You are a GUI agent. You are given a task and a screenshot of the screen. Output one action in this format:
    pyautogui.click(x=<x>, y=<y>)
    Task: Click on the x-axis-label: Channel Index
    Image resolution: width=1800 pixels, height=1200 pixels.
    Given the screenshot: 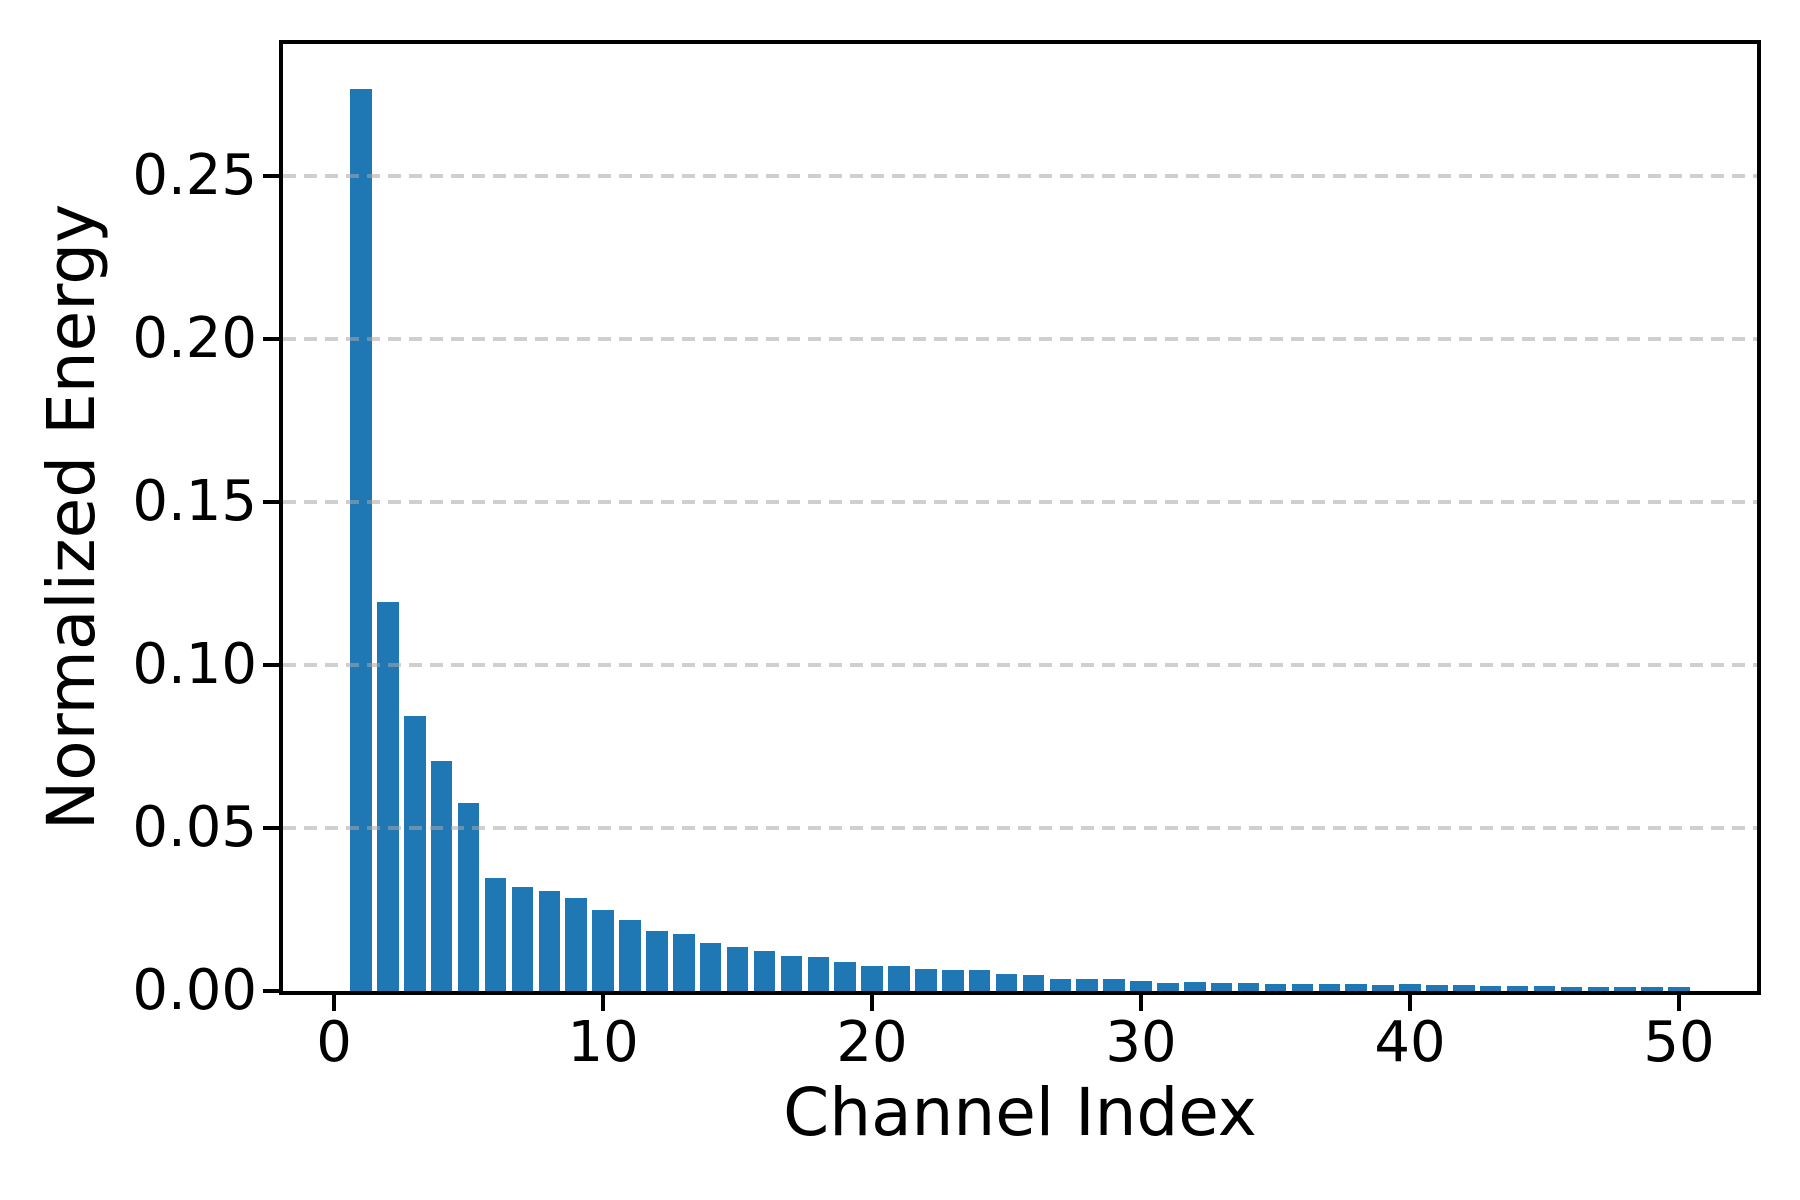 What is the action you would take?
    pyautogui.click(x=1020, y=1112)
    